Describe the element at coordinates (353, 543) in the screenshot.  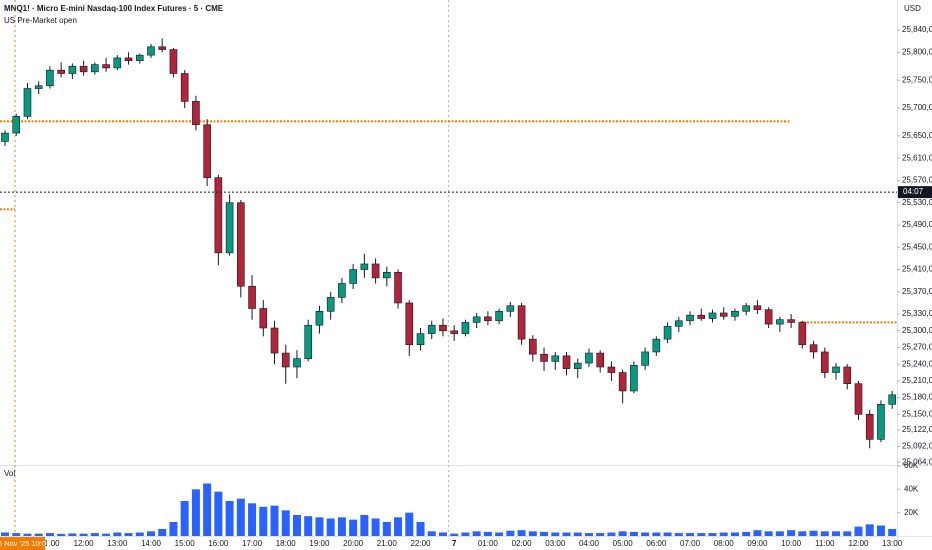
I see `x-tick-label: 20:00` at that location.